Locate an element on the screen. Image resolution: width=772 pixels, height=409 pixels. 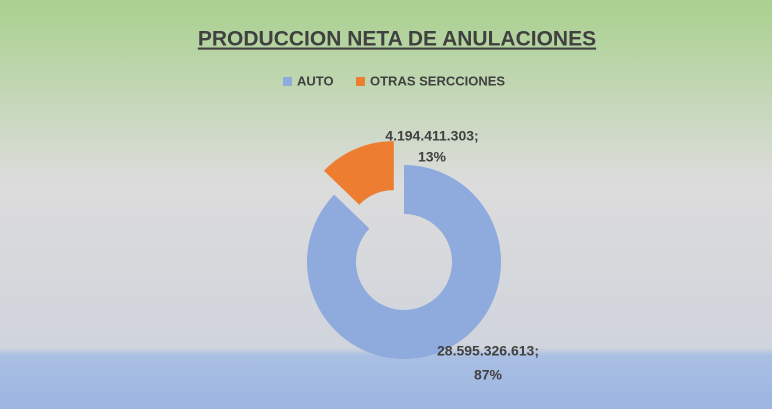
data-label: 28.595.326.613; is located at coordinates (488, 351).